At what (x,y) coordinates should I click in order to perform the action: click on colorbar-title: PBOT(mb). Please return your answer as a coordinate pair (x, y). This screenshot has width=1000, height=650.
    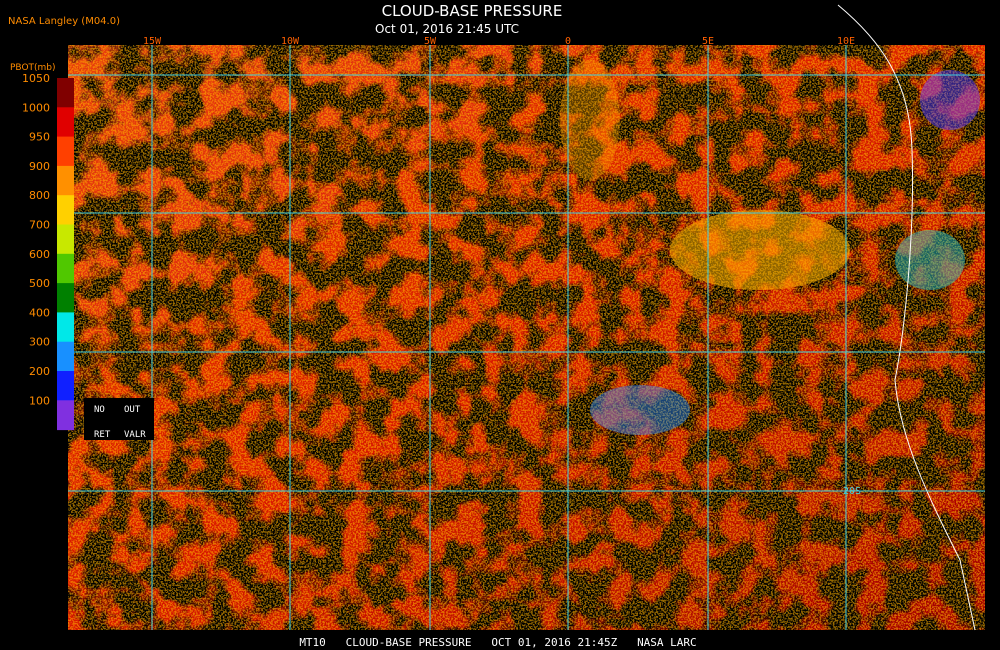
    Looking at the image, I should click on (33, 68).